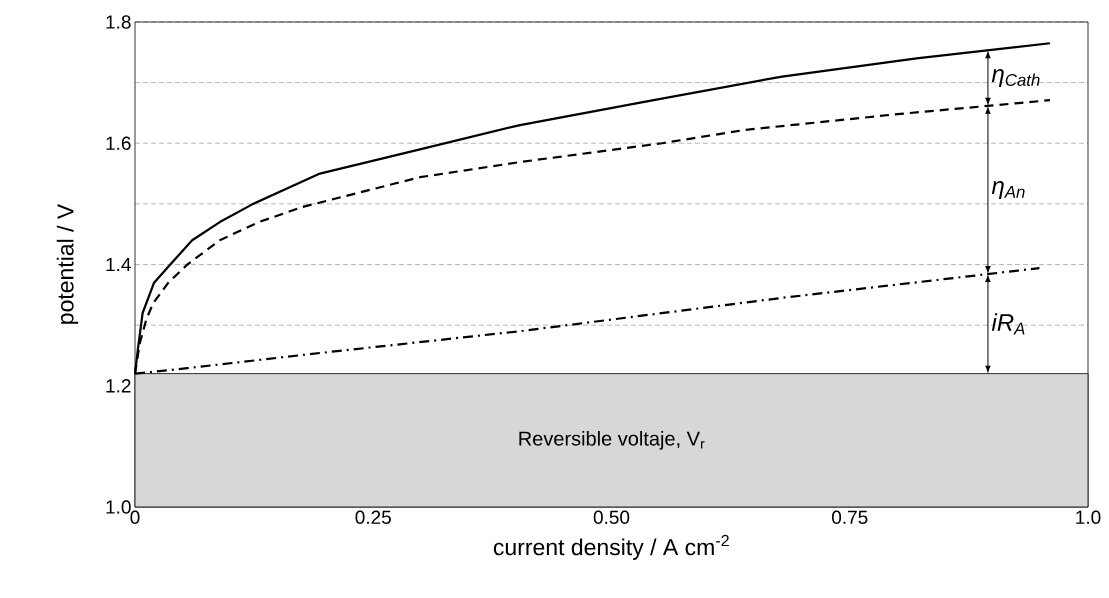 This screenshot has width=1109, height=598. Describe the element at coordinates (850, 517) in the screenshot. I see `x-tick-label: 0.75` at that location.